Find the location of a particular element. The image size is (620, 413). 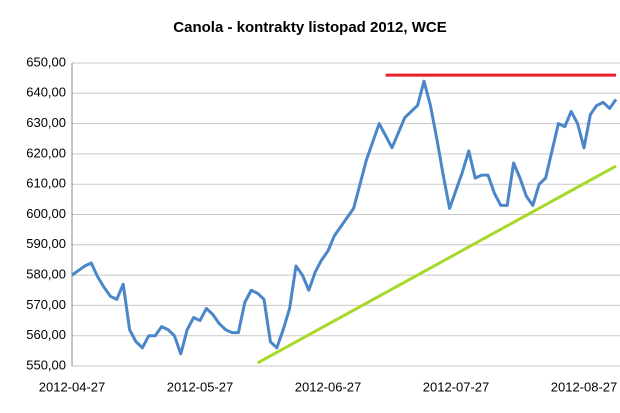

y-tick-label: 560,00 is located at coordinates (46, 334).